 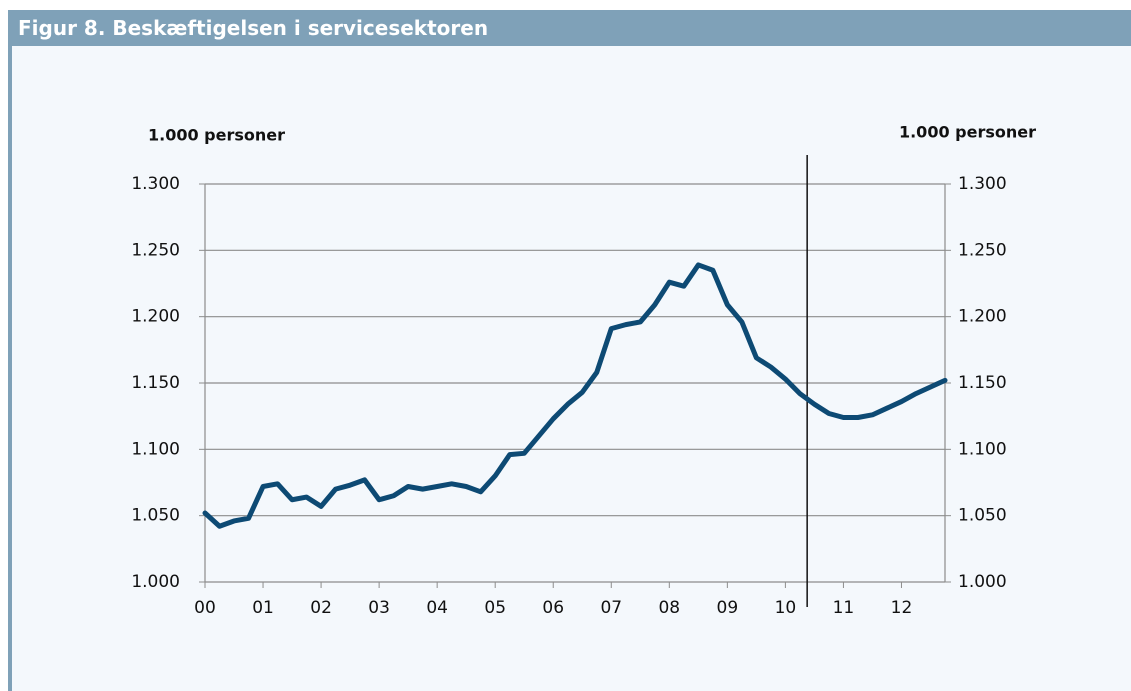 What do you see at coordinates (982, 383) in the screenshot?
I see `y2-tick-label: 1.150` at bounding box center [982, 383].